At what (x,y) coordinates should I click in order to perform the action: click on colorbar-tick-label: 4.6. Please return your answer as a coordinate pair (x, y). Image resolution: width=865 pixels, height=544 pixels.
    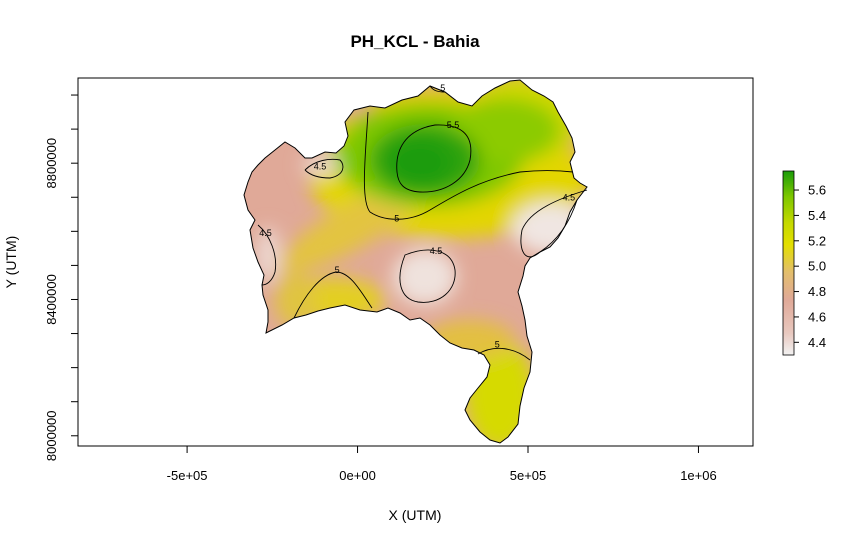
    Looking at the image, I should click on (817, 316).